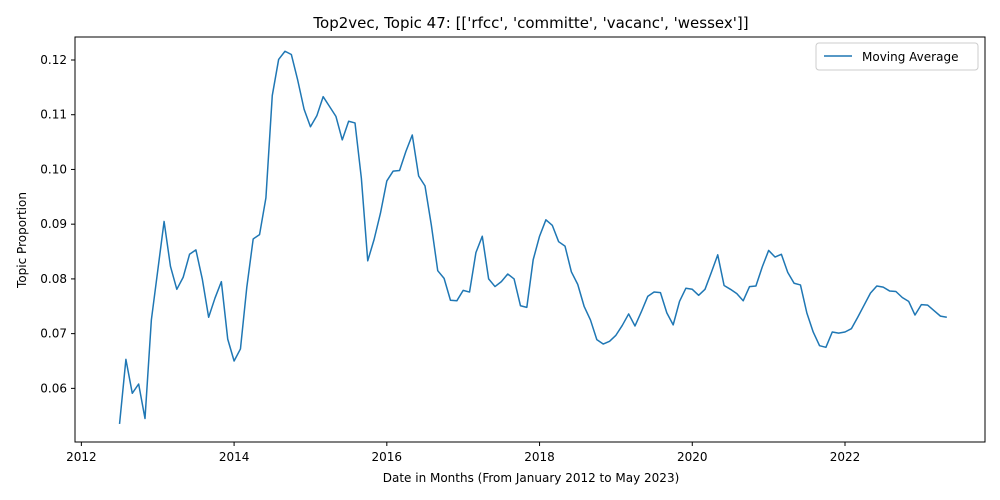 The image size is (1000, 500). Describe the element at coordinates (53, 115) in the screenshot. I see `y-tick-label: 0.11` at that location.